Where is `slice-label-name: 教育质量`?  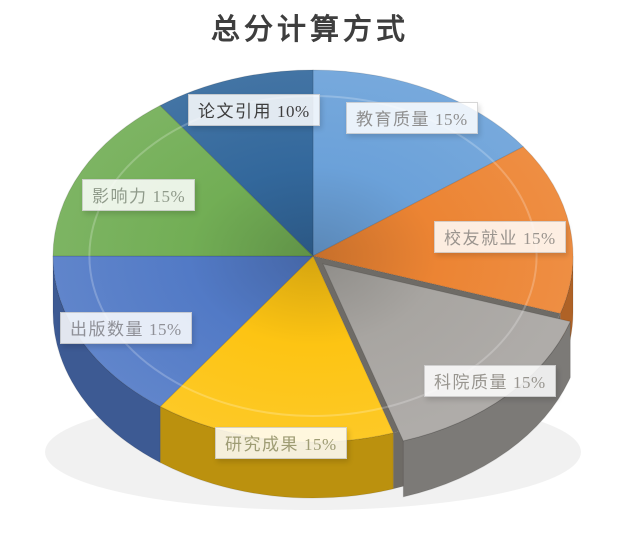 slice-label-name: 教育质量 is located at coordinates (393, 119).